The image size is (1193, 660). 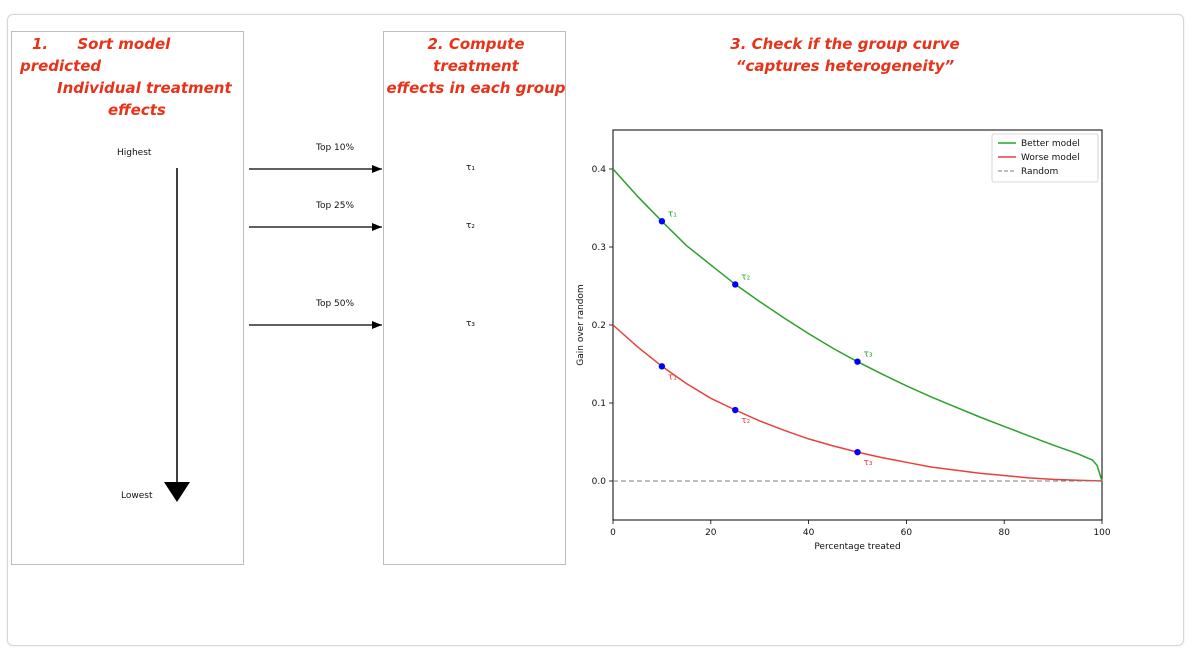 I want to click on step3-line1: 3. Check if the group curve, so click(x=845, y=44).